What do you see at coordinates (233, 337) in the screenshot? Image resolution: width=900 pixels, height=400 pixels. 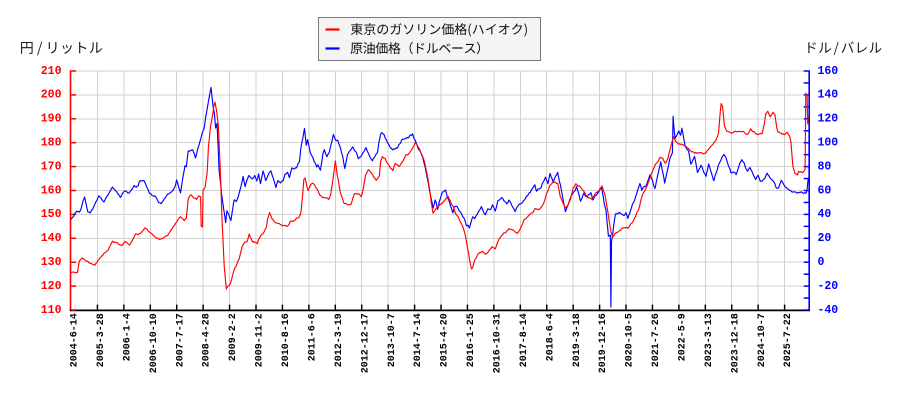 I see `svg-text: 2009-2-2` at bounding box center [233, 337].